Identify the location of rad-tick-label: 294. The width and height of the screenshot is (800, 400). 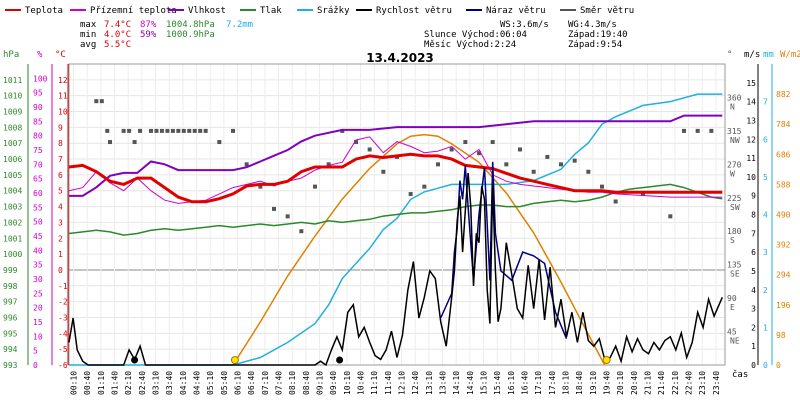
(783, 275).